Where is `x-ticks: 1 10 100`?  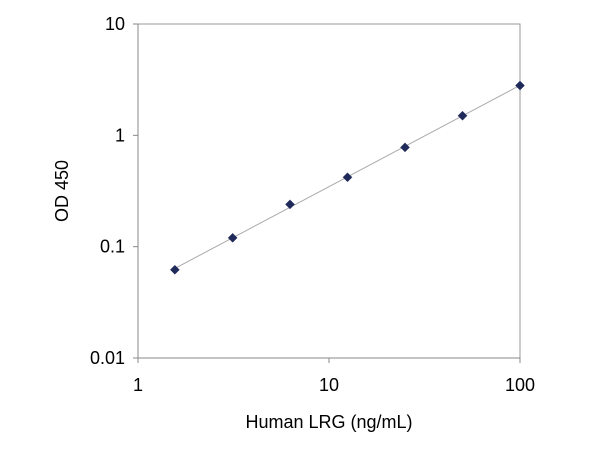 x-ticks: 1 10 100 is located at coordinates (334, 376).